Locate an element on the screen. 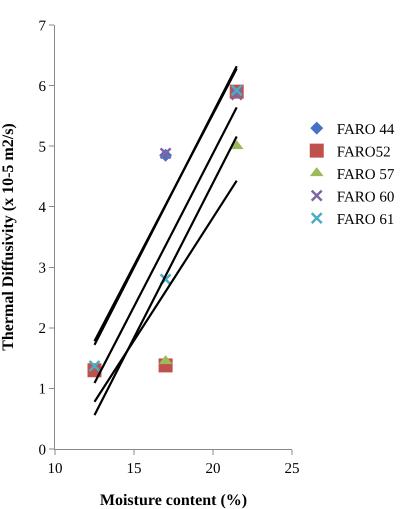  legend-label: FARO 44 is located at coordinates (365, 130).